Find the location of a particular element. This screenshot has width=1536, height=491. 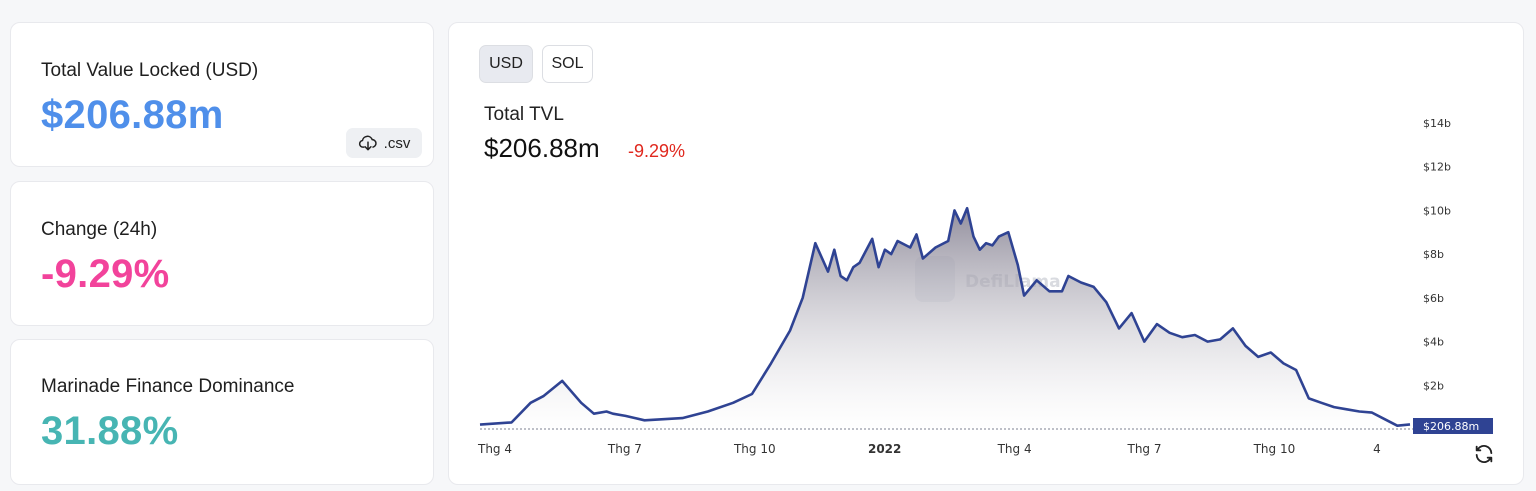

dominance-label: Marinade Finance Dominance is located at coordinates (168, 386).